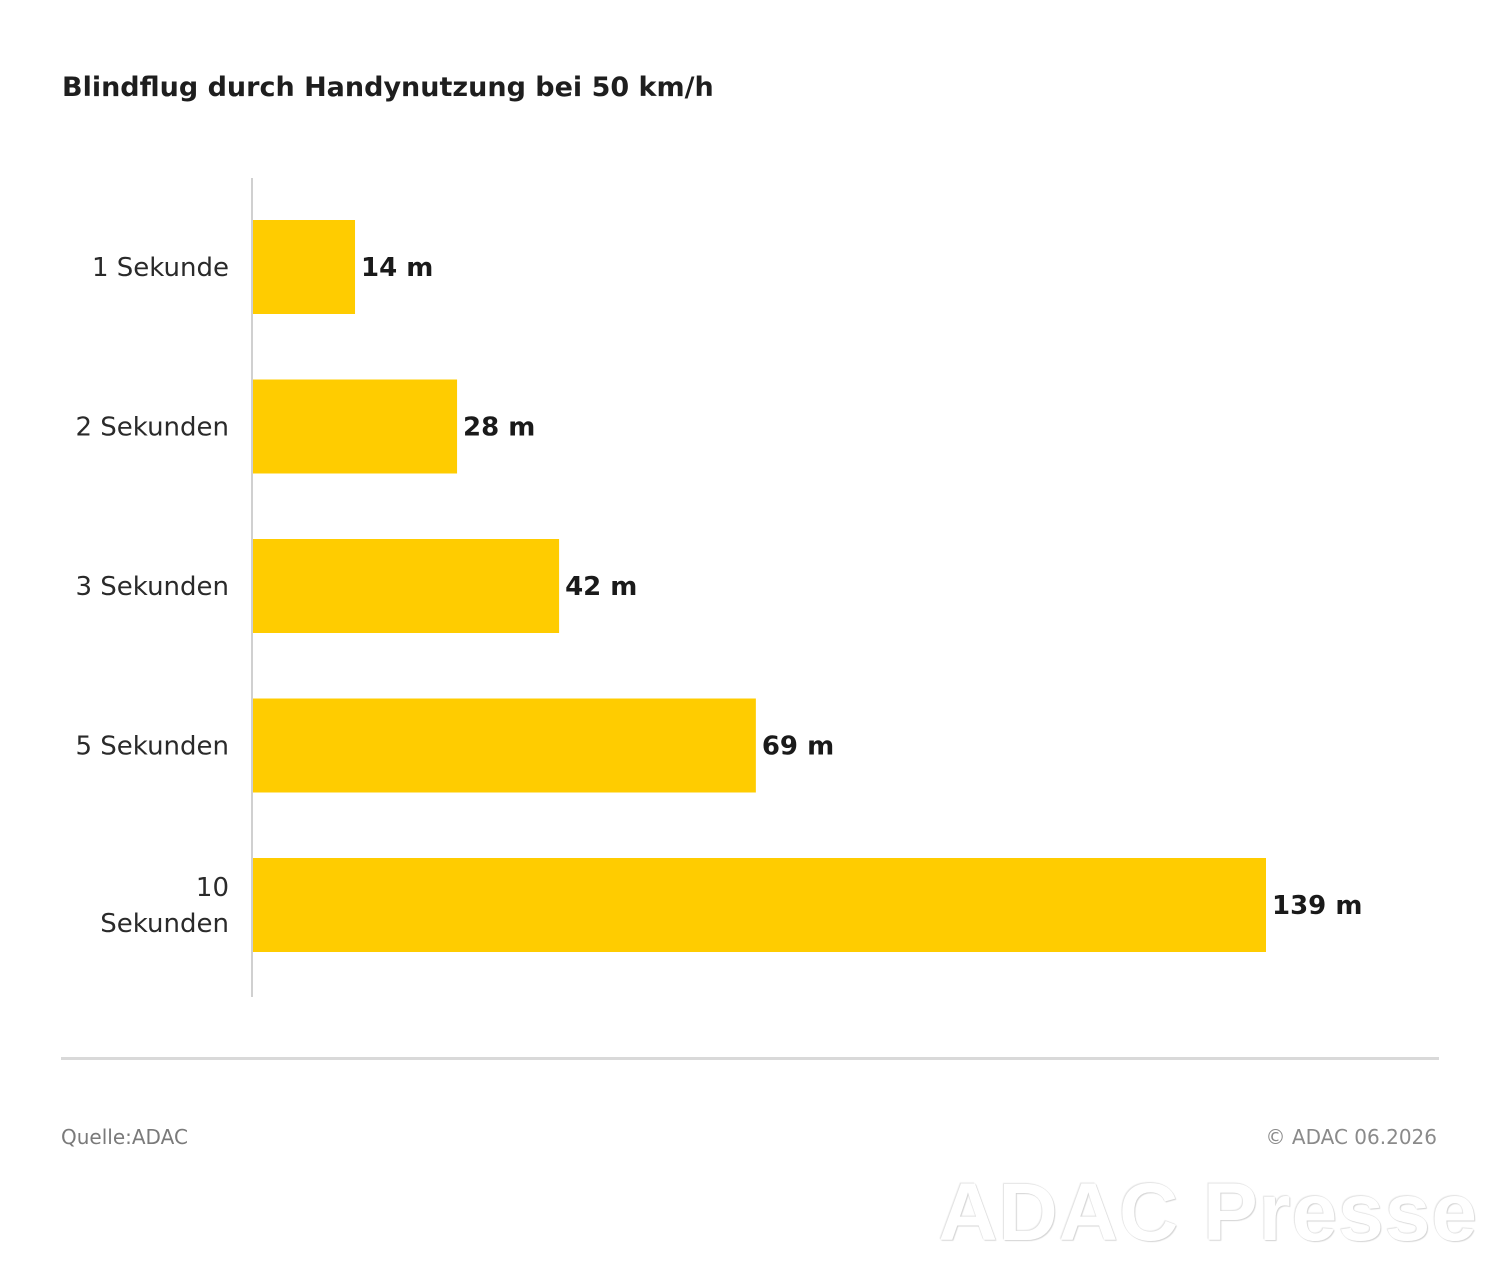 This screenshot has width=1500, height=1277. Describe the element at coordinates (601, 587) in the screenshot. I see `value-label-3: 42 m` at that location.